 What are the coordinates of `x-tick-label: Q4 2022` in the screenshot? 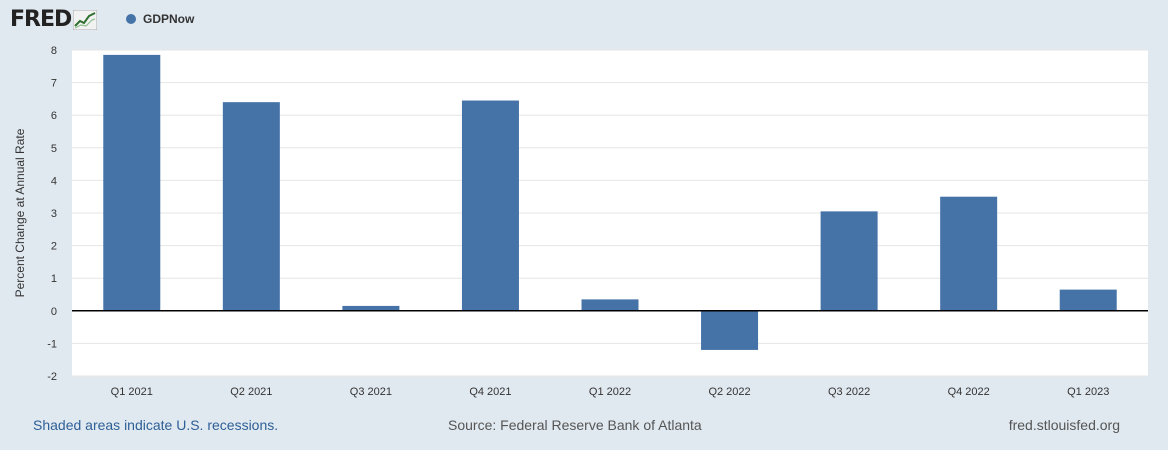 It's located at (969, 392).